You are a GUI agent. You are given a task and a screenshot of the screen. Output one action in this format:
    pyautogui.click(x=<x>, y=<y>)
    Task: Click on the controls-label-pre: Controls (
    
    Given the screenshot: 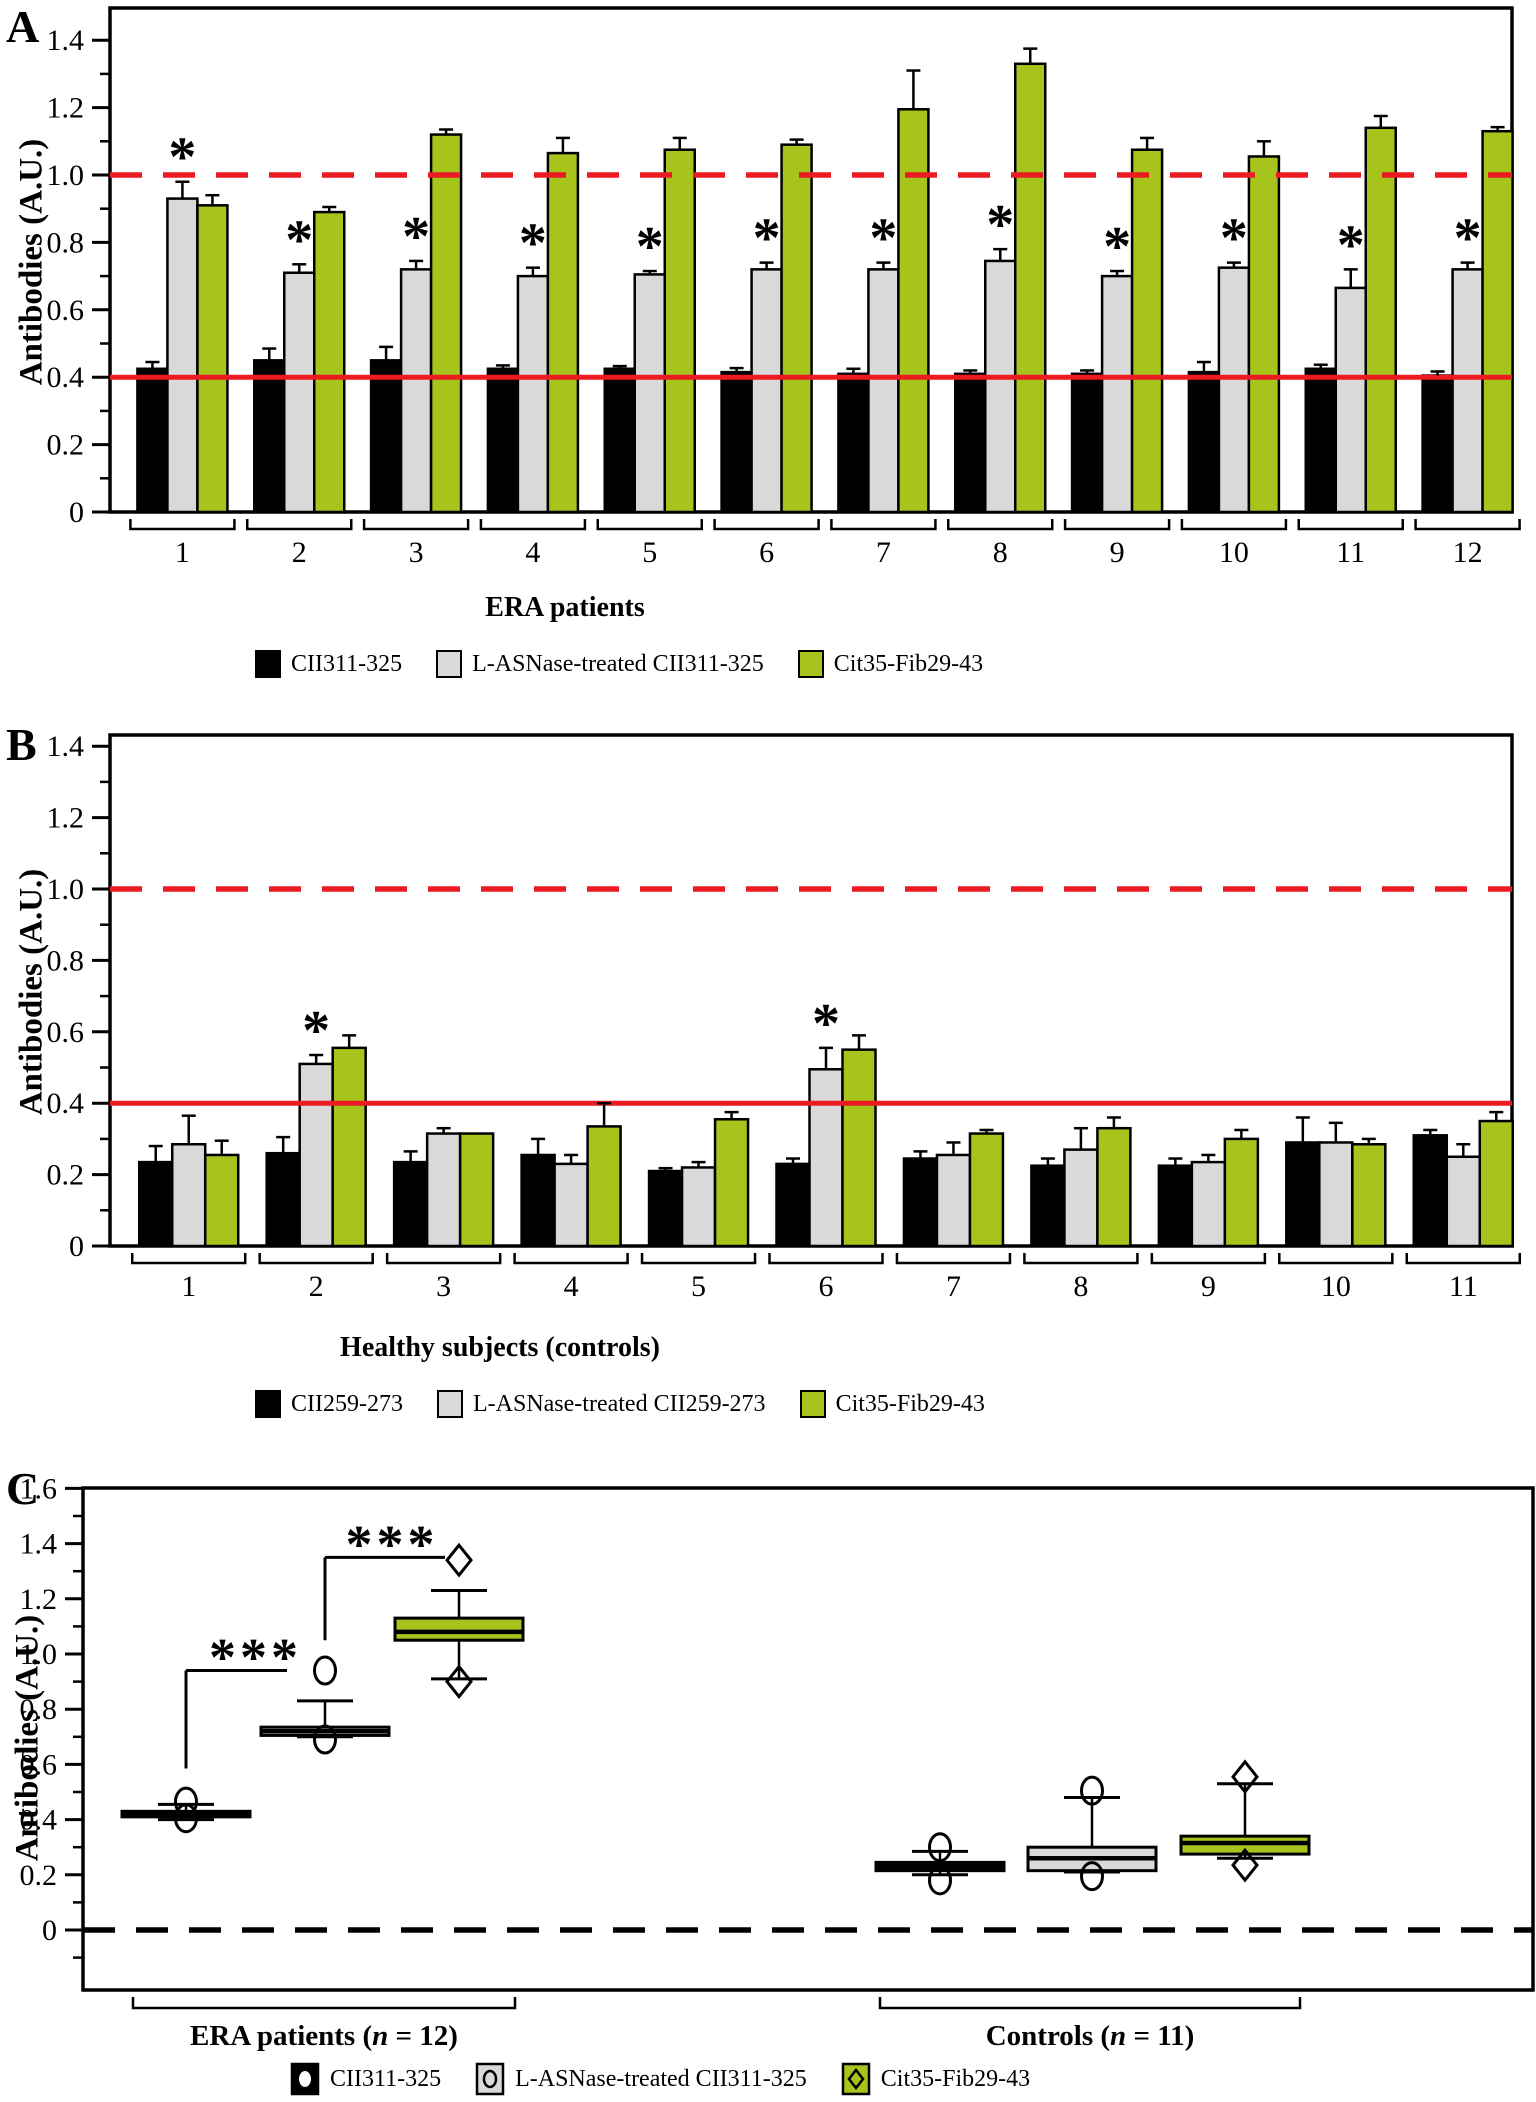 What is the action you would take?
    pyautogui.click(x=1048, y=2036)
    